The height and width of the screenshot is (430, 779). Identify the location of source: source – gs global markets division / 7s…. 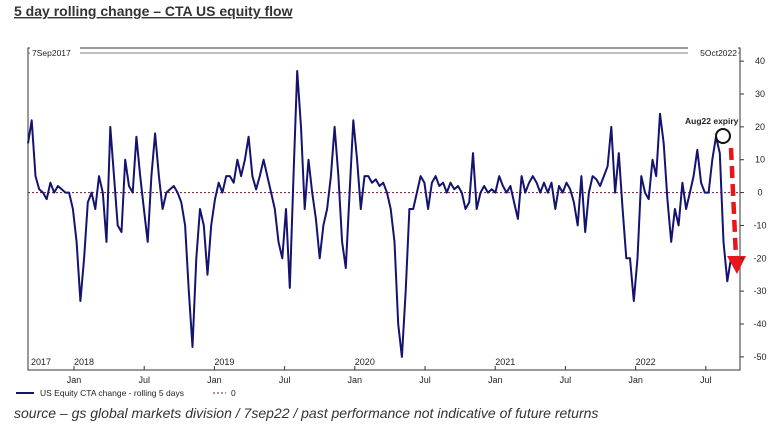
(306, 413).